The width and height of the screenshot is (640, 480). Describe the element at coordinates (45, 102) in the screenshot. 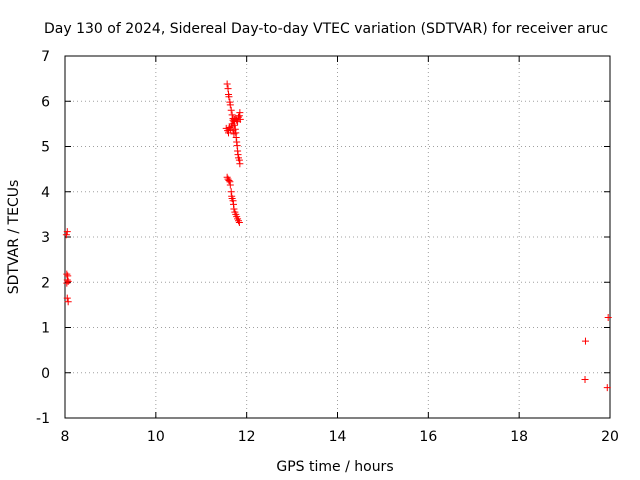

I see `y-tick-label: 6` at that location.